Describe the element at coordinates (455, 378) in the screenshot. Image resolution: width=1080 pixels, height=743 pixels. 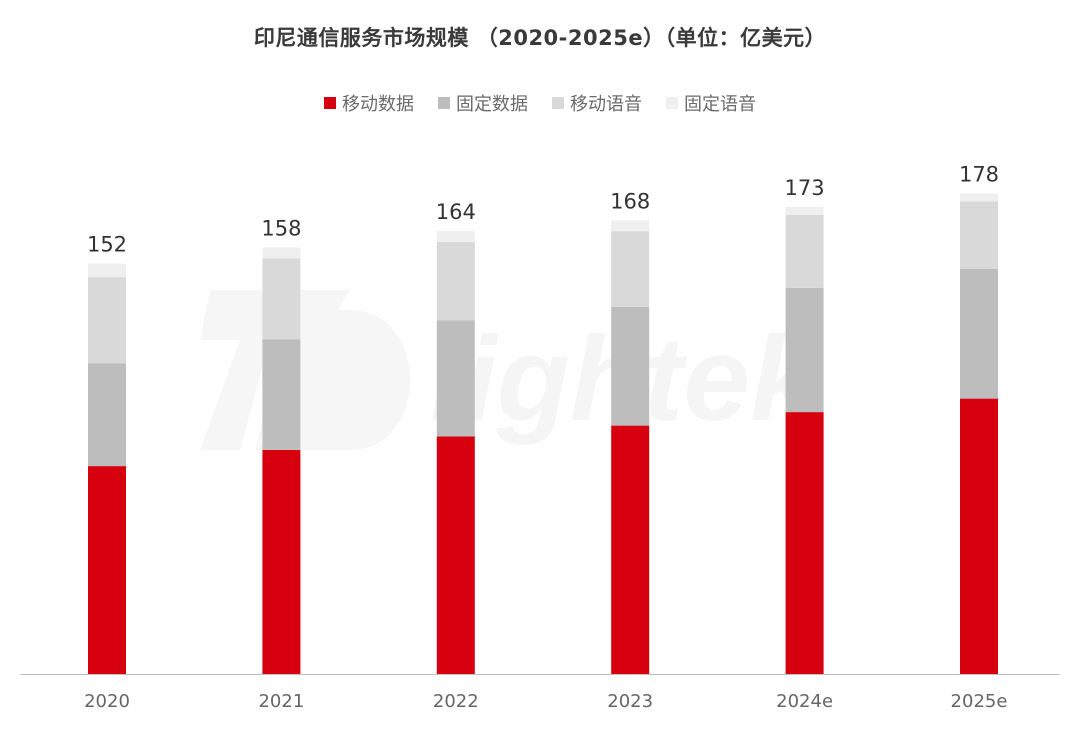
I see `bar-segment-fixed-data-2022` at that location.